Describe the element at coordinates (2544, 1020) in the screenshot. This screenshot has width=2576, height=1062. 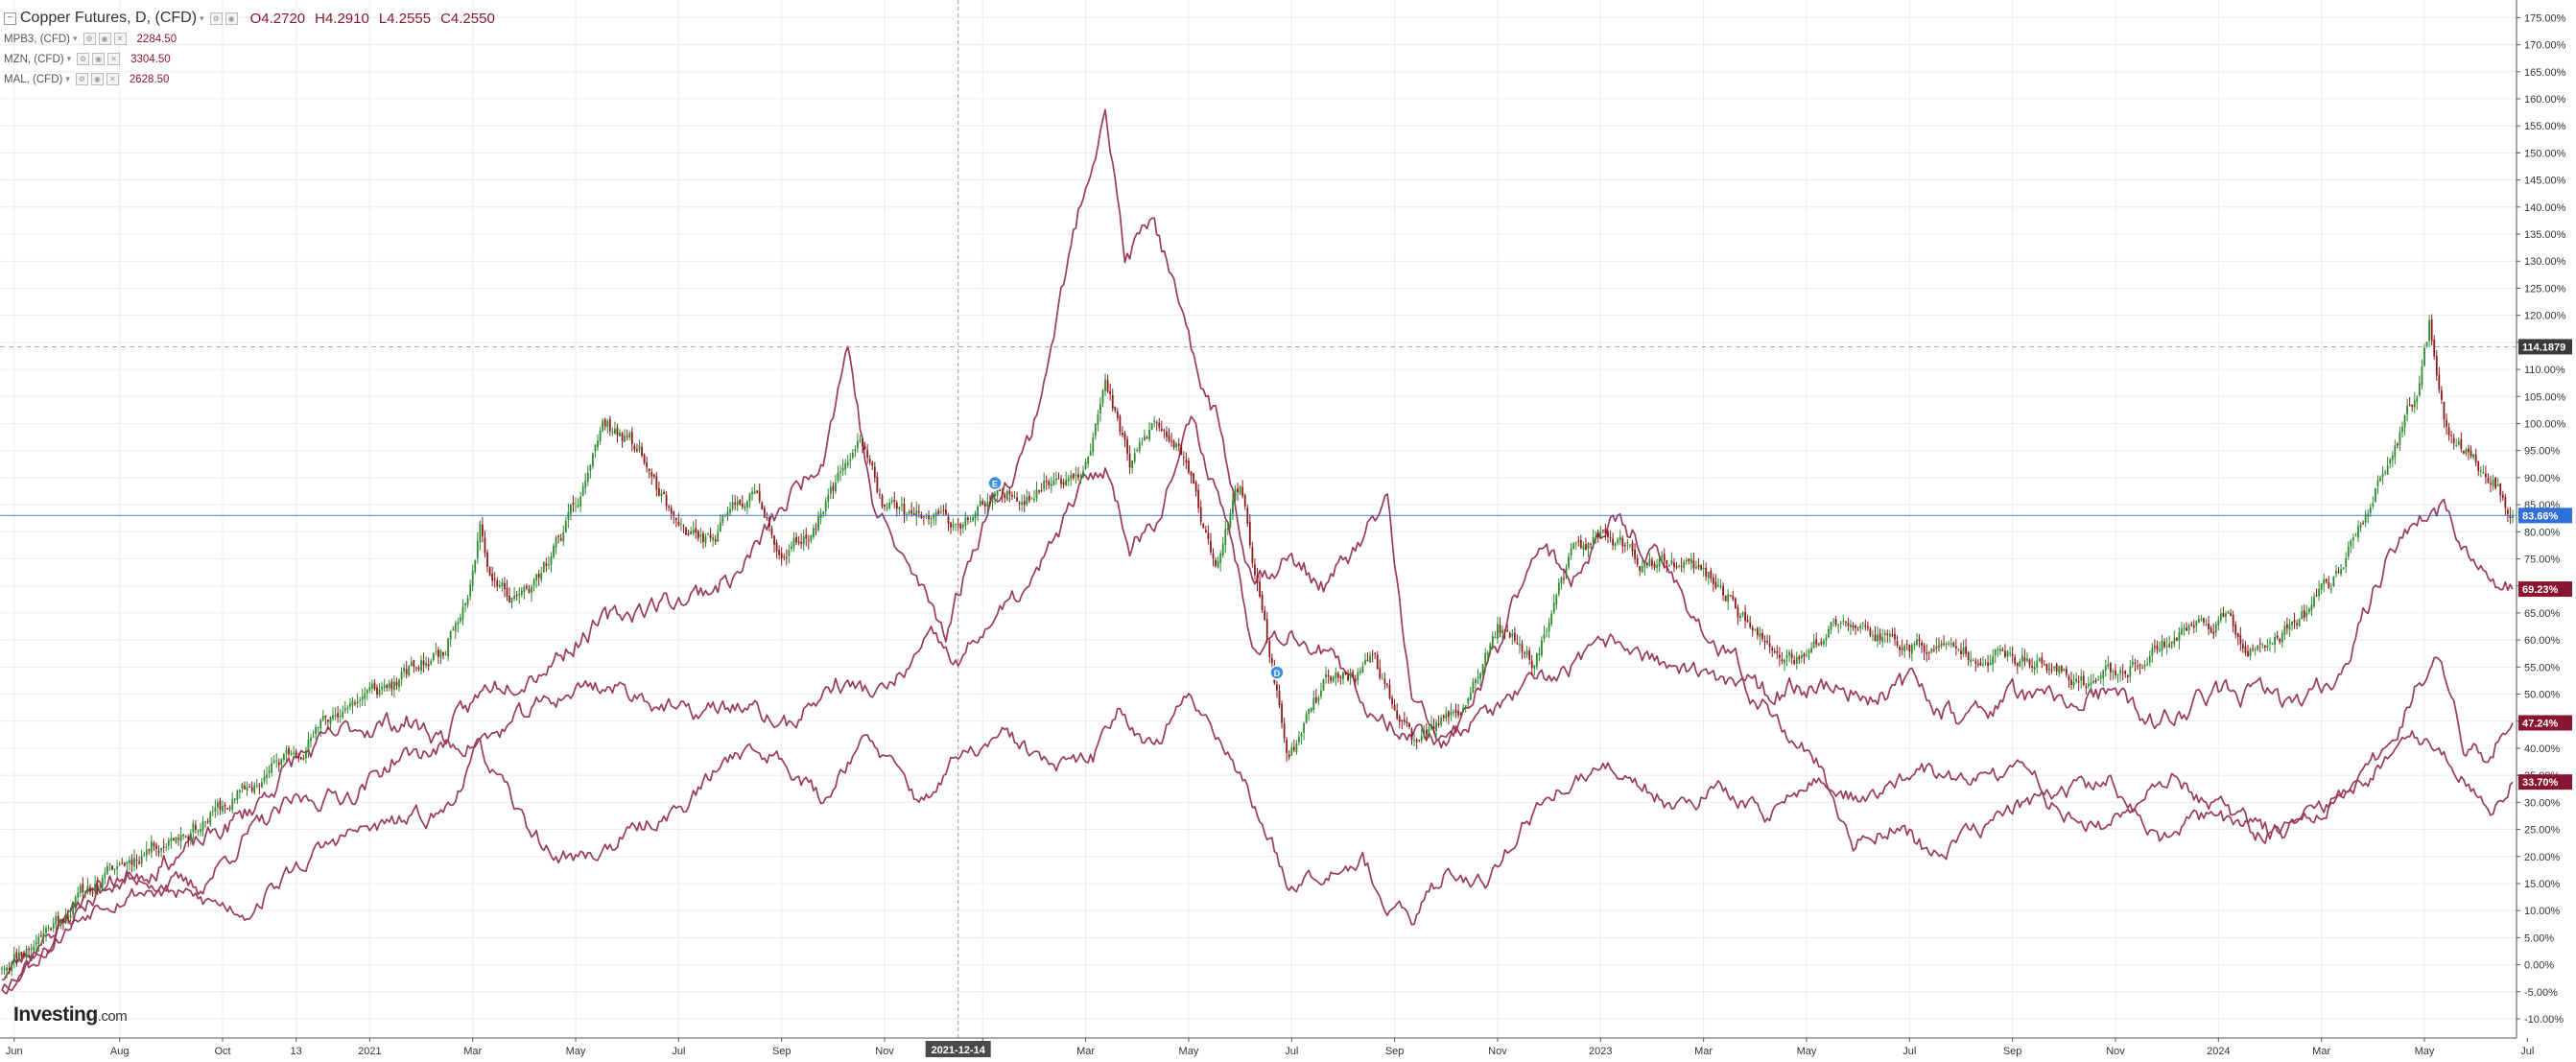
I see `y-tick-label: -10.00%` at that location.